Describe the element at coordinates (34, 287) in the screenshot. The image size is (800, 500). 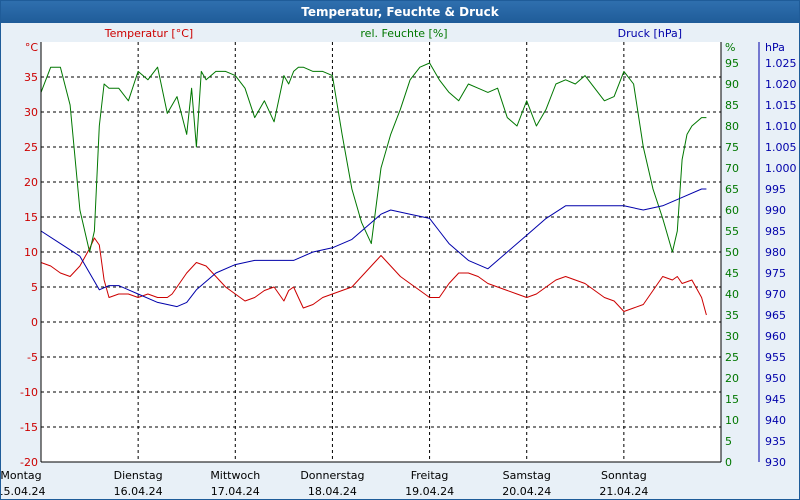
I see `temp-tick-label: 5` at that location.